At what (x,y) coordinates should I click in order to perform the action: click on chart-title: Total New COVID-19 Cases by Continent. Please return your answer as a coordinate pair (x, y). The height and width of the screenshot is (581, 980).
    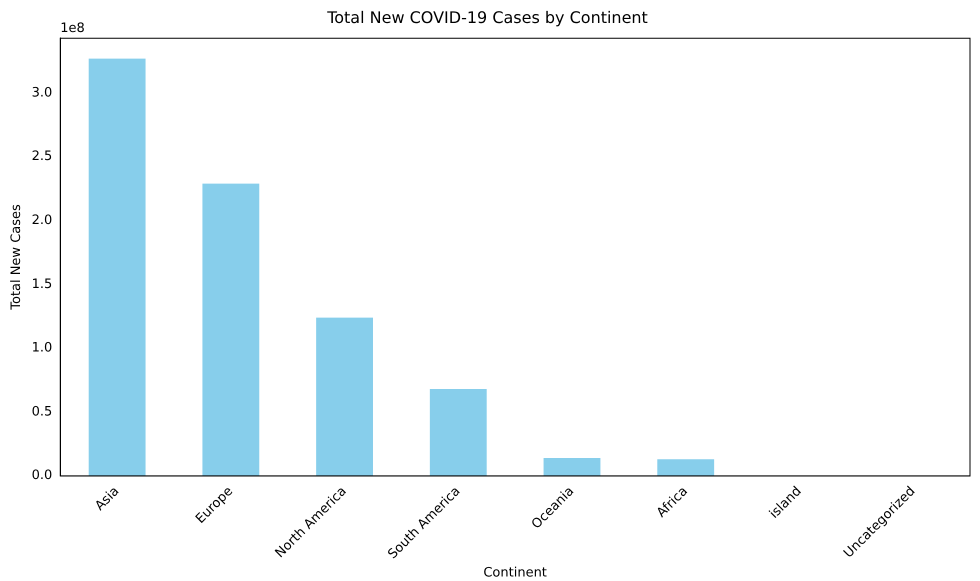
    Looking at the image, I should click on (487, 17).